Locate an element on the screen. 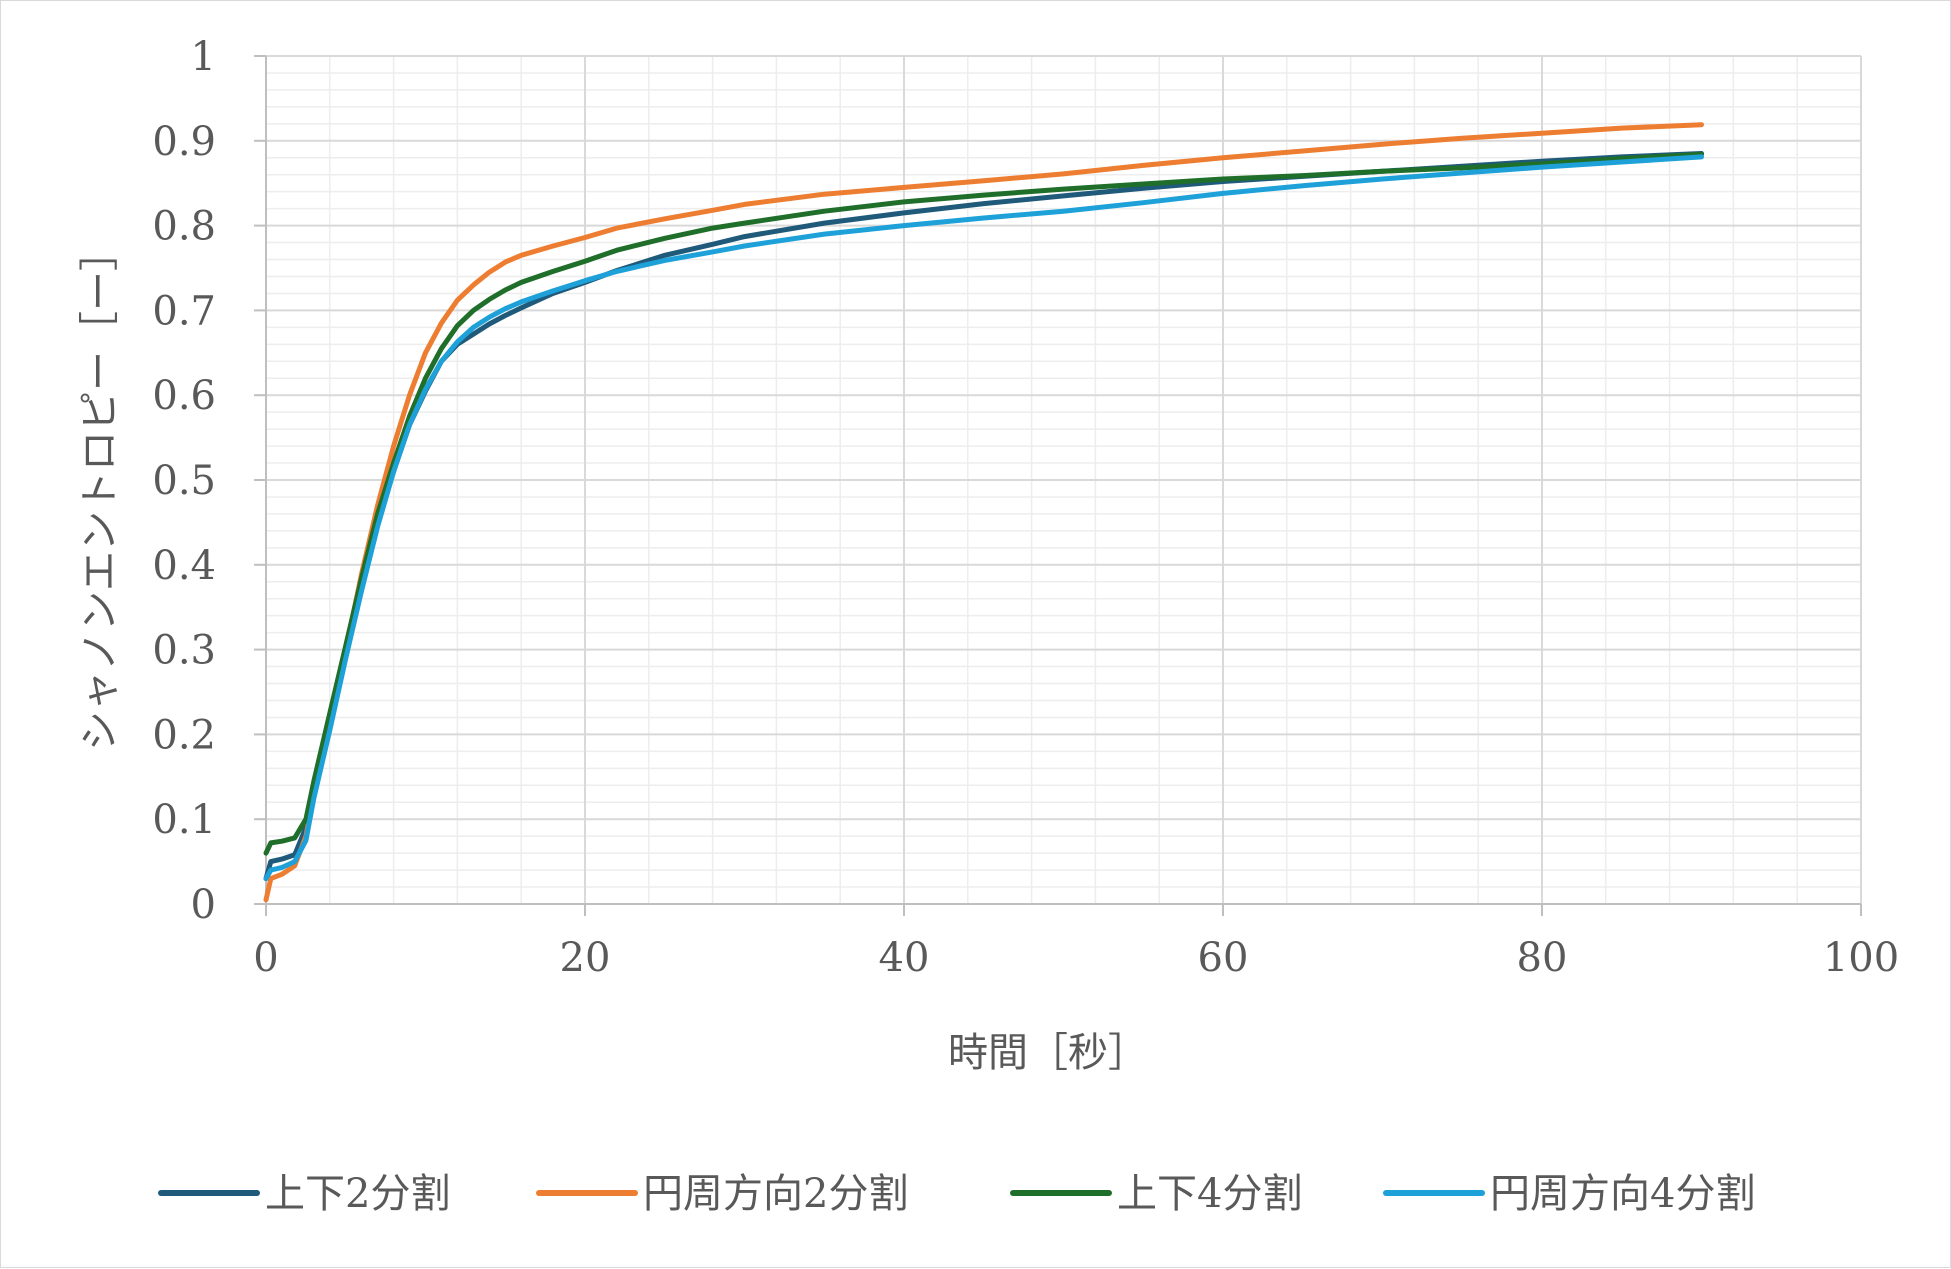 The height and width of the screenshot is (1269, 1951). x-axis-title: 時間［秒］ is located at coordinates (1048, 1053).